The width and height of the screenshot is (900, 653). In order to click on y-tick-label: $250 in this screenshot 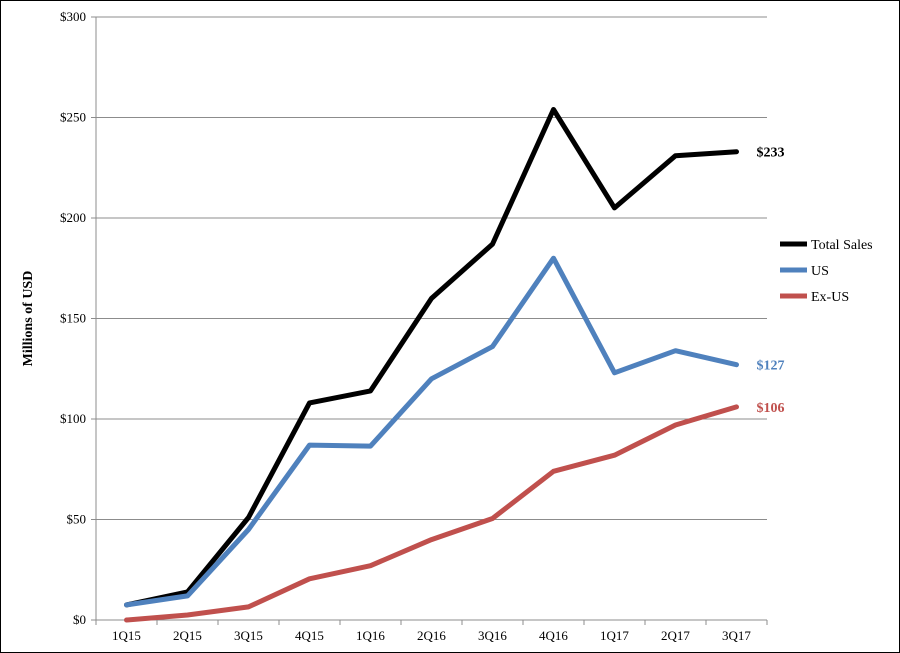, I will do `click(73, 117)`.